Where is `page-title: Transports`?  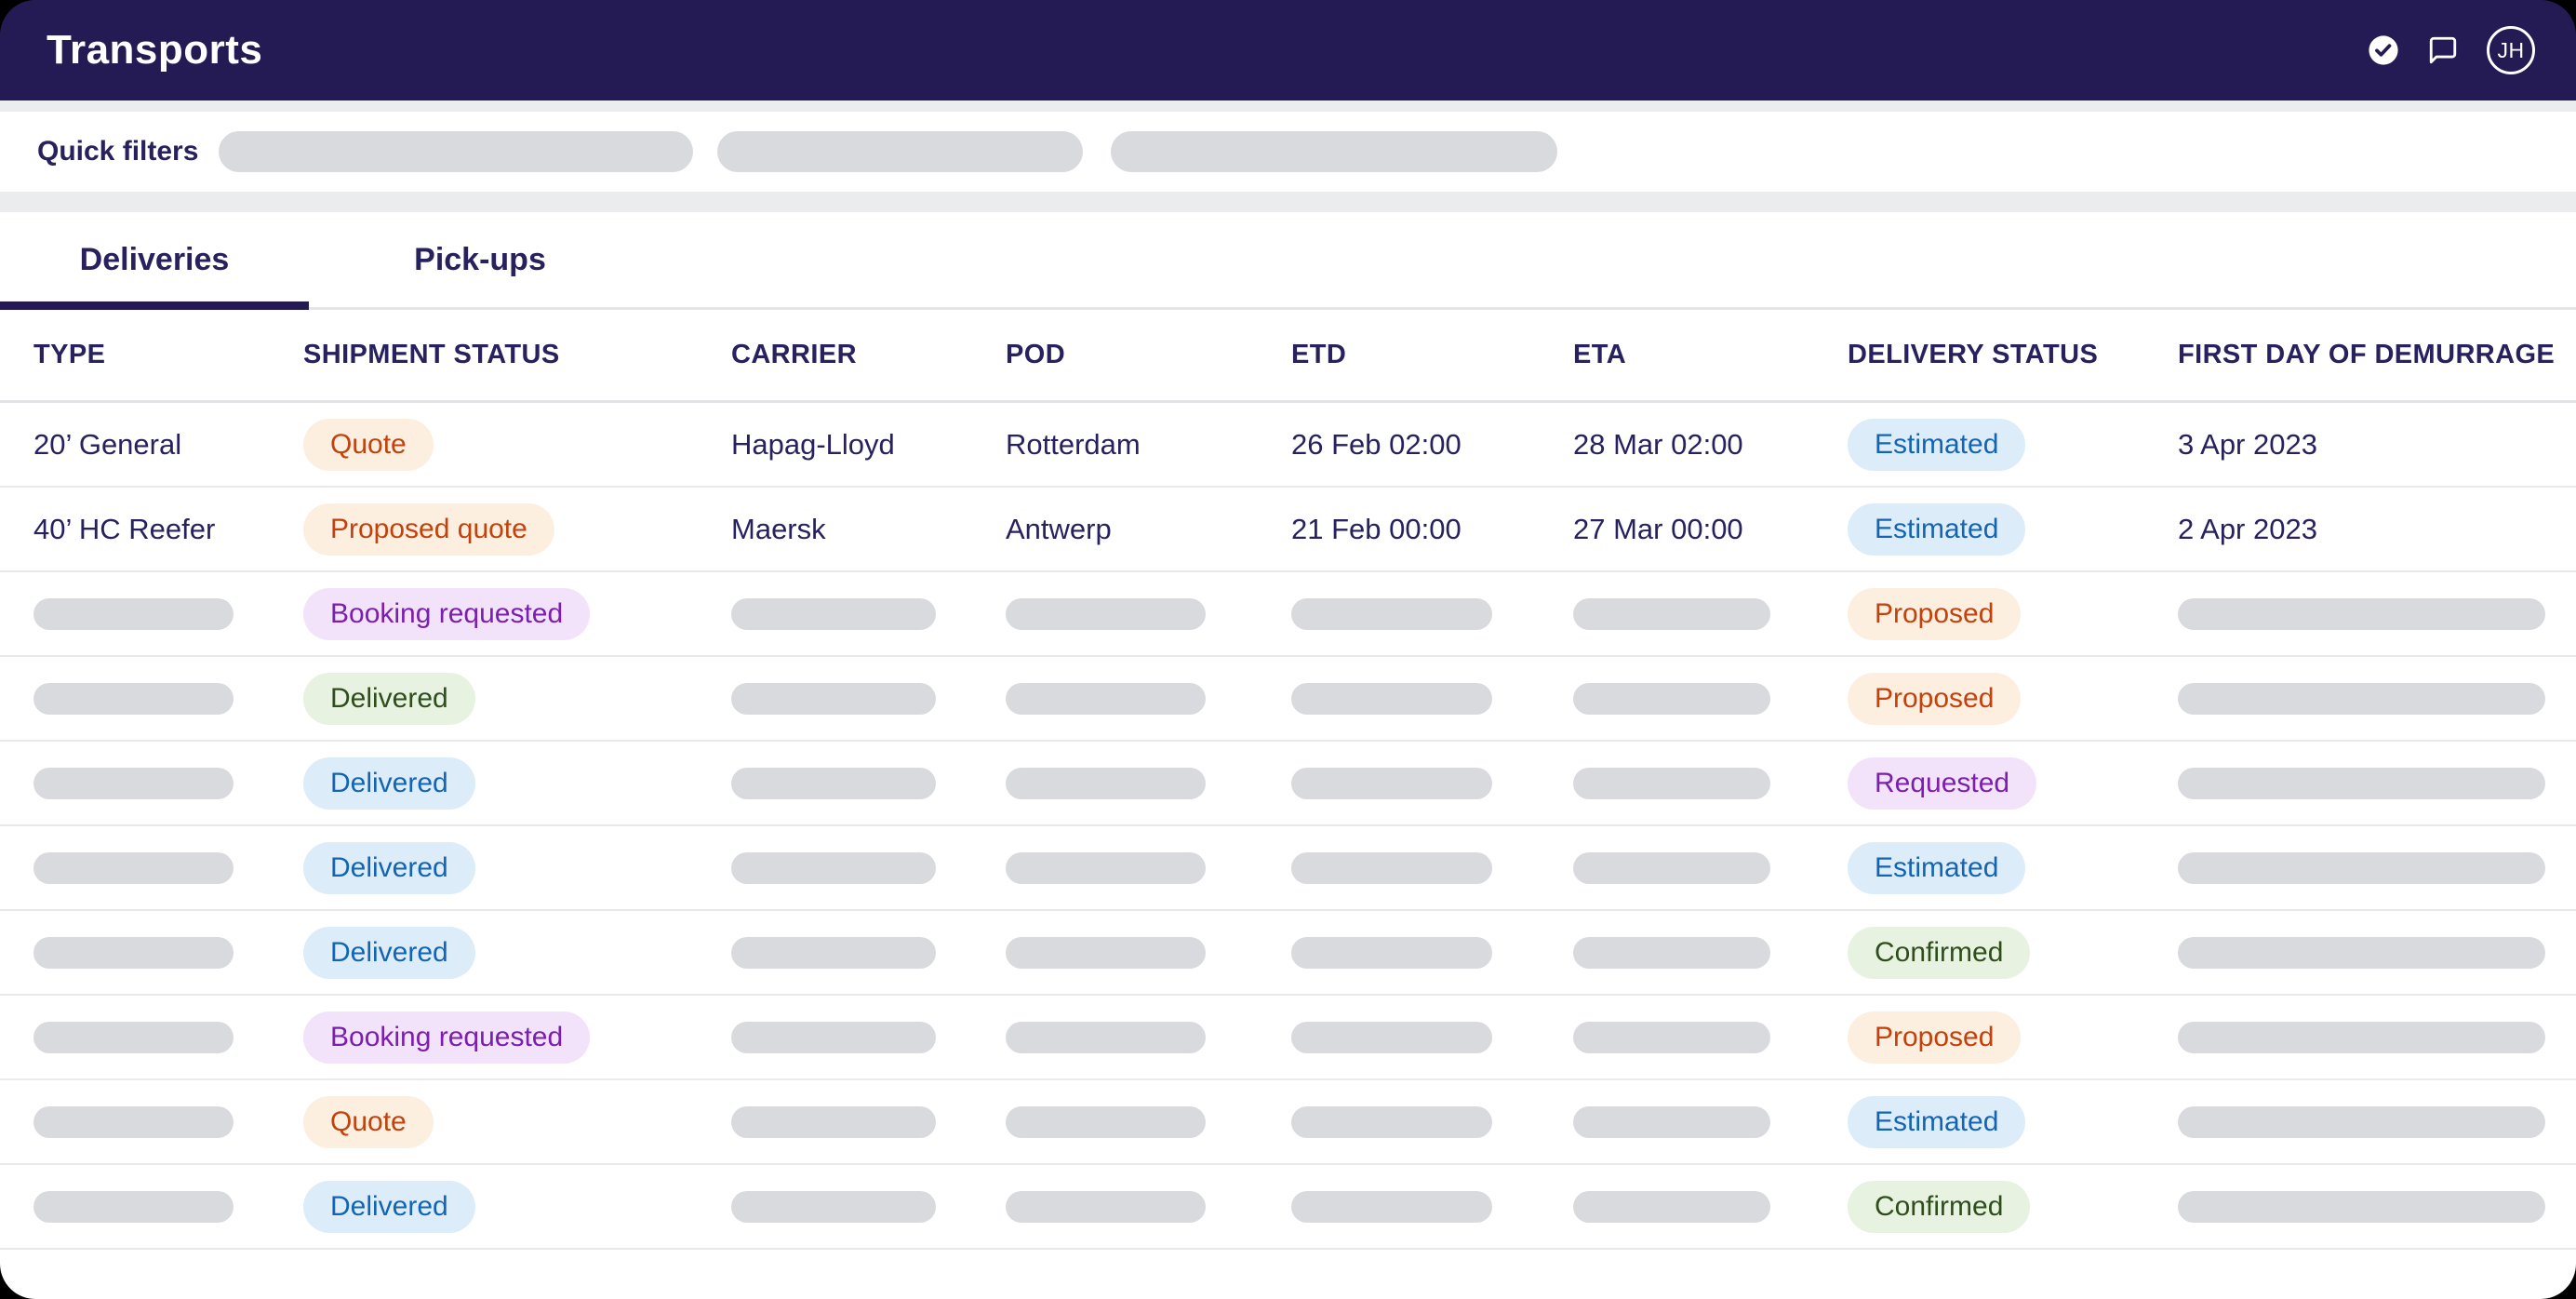
page-title: Transports is located at coordinates (155, 50).